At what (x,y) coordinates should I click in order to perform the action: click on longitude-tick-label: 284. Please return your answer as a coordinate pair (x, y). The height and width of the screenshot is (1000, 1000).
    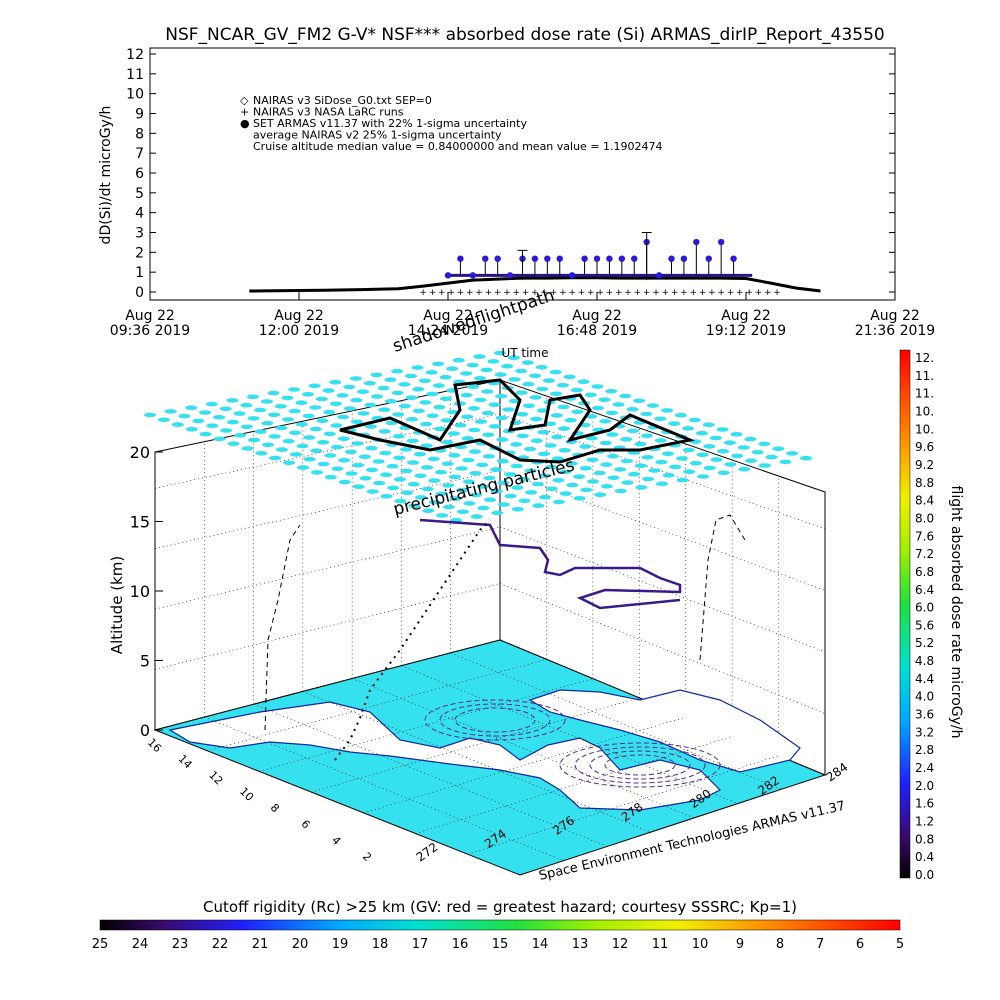
    Looking at the image, I should click on (837, 772).